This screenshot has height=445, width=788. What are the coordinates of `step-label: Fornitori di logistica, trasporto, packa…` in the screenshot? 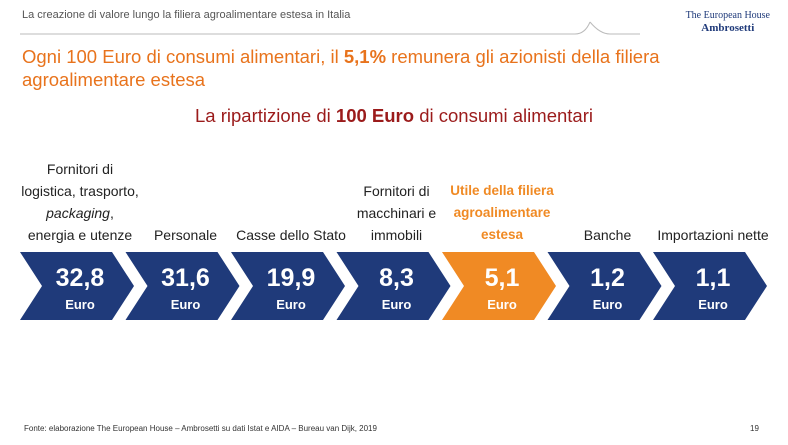 It's located at (80, 192).